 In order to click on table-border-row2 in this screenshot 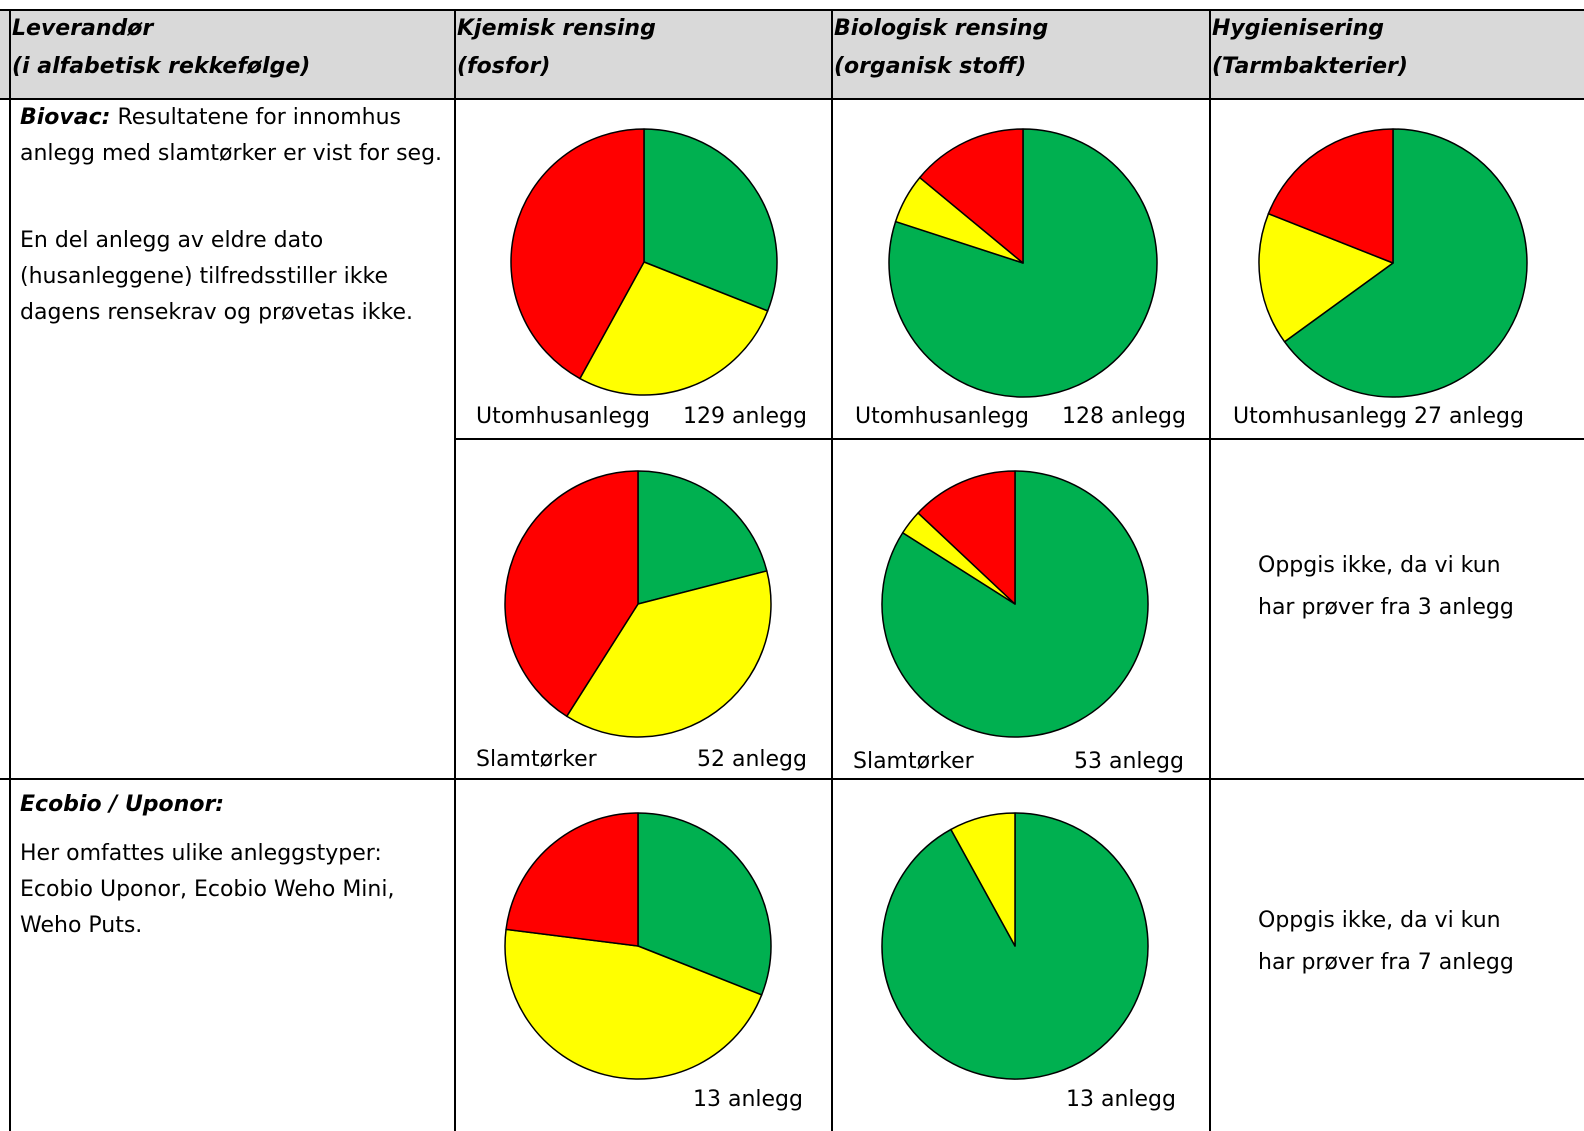, I will do `click(792, 779)`.